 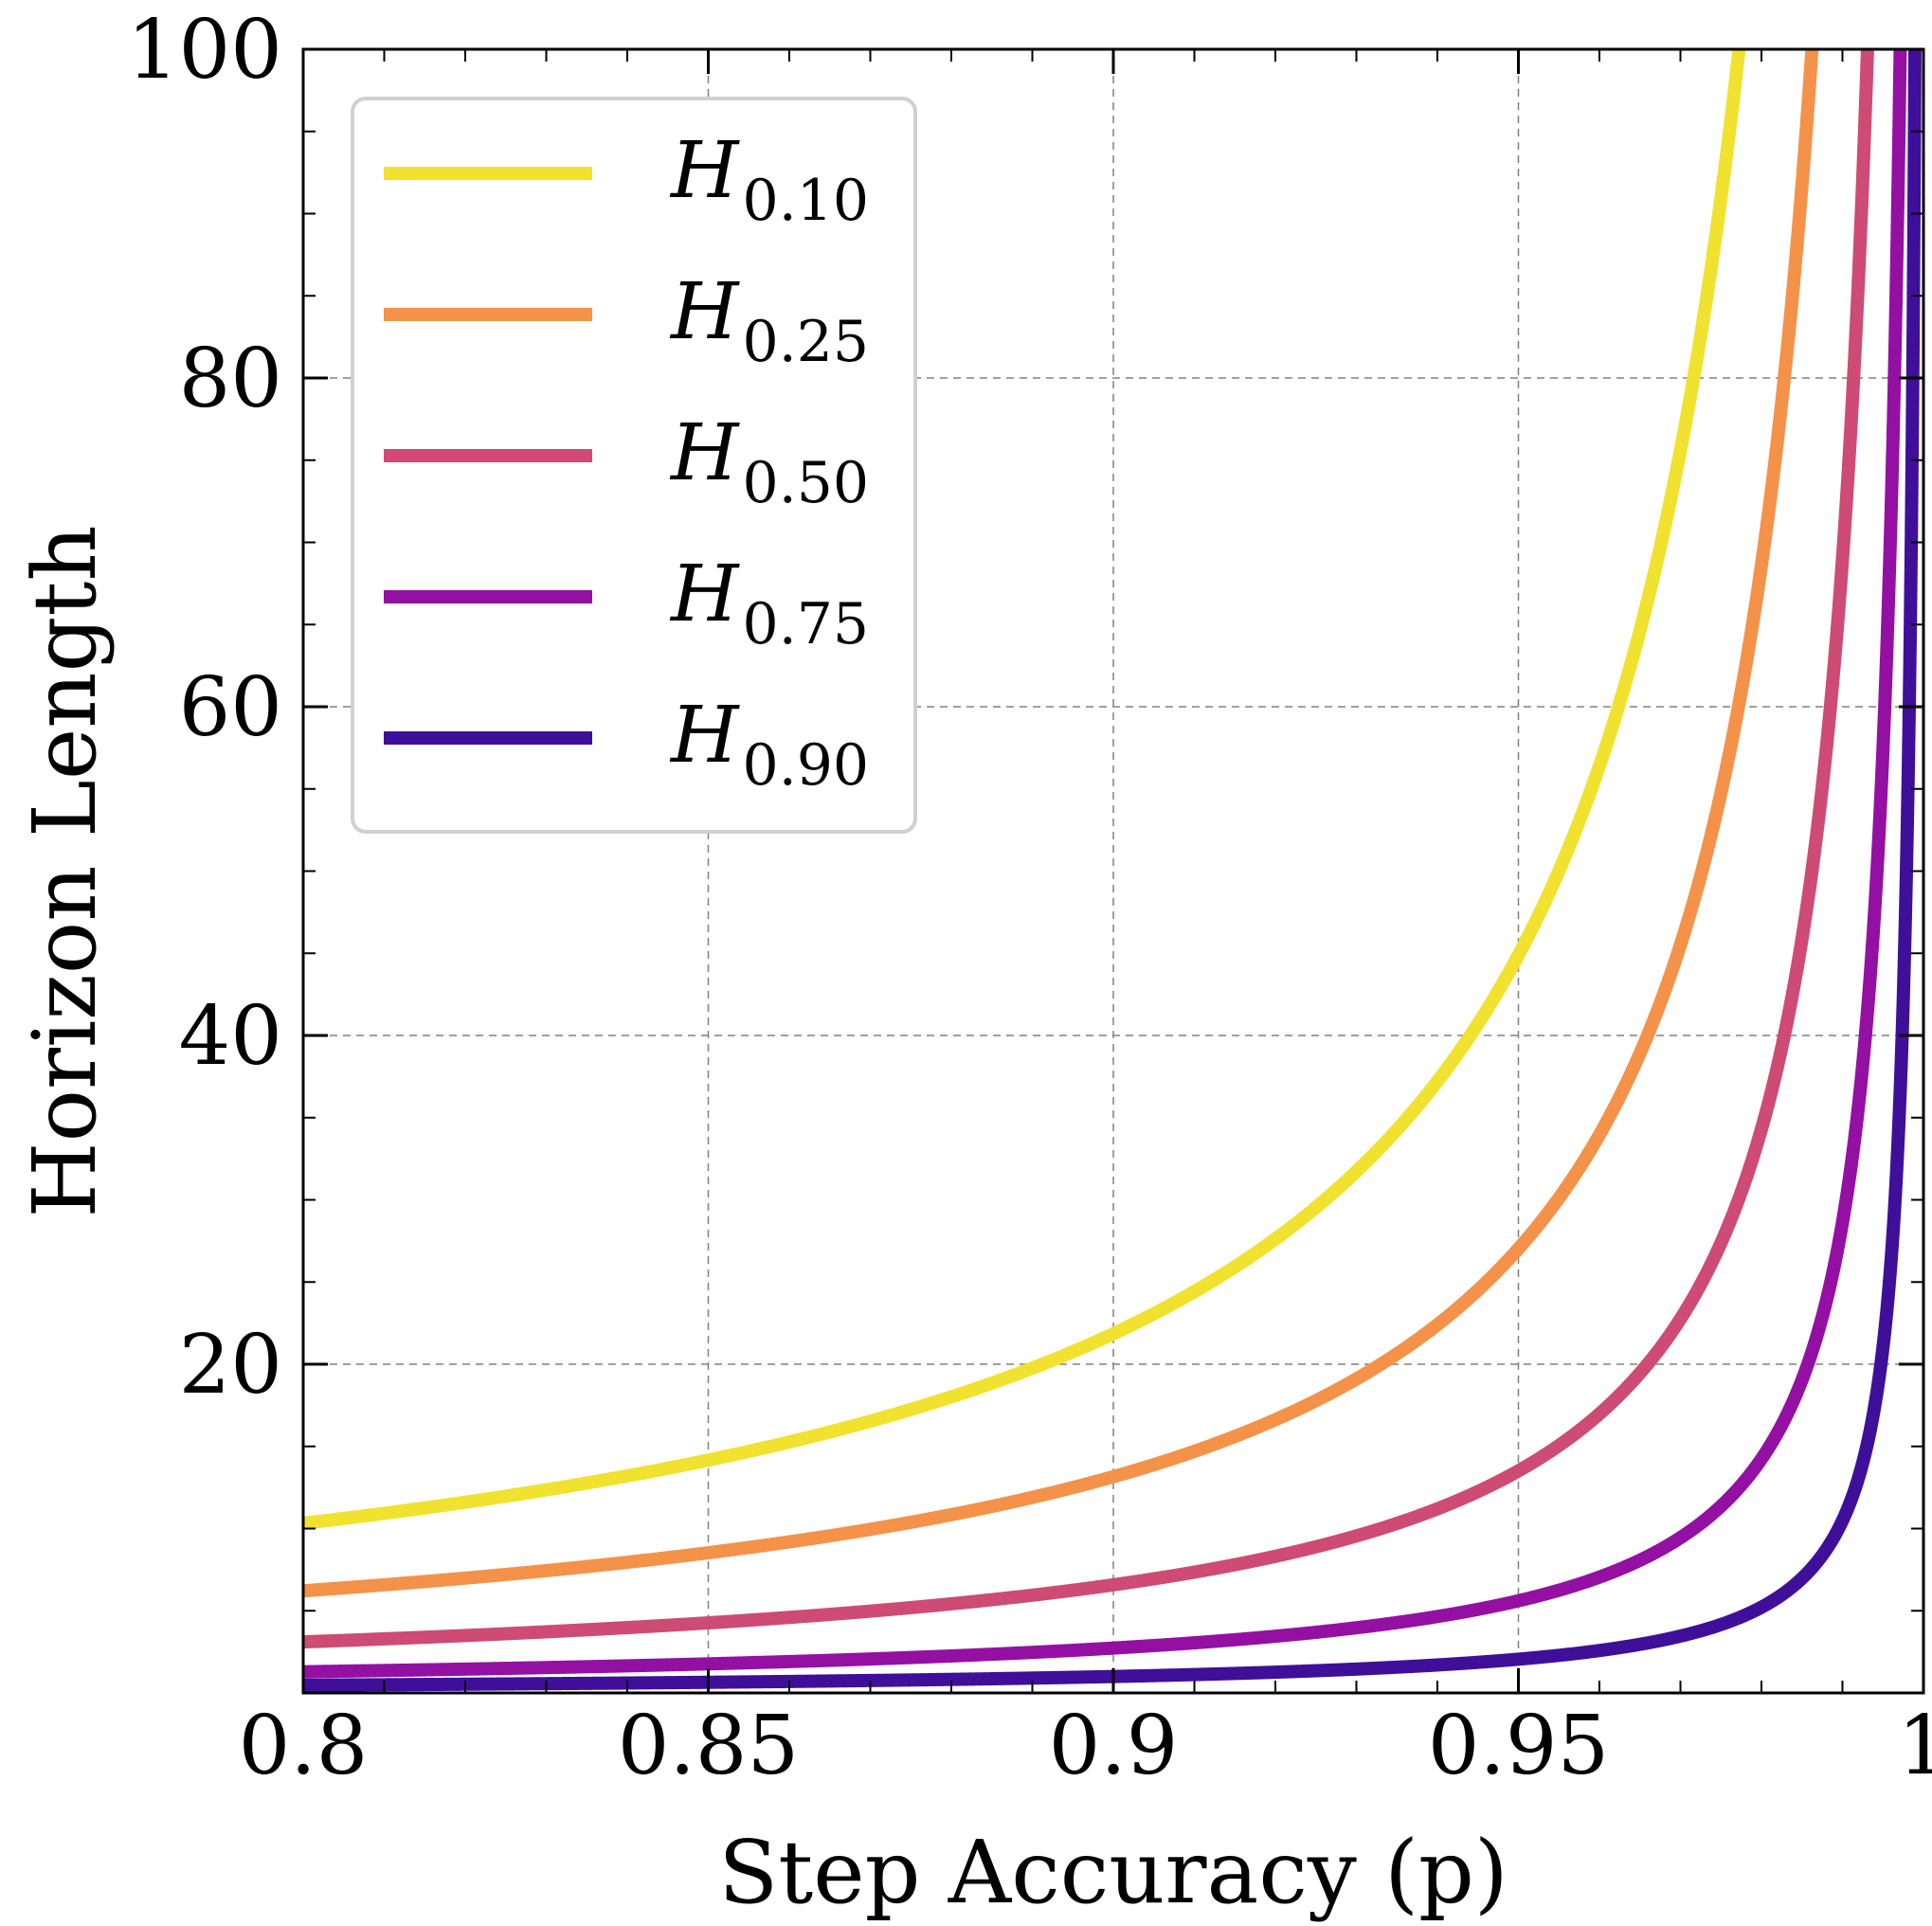 What do you see at coordinates (65, 871) in the screenshot?
I see `y-axis-title: Horizon Length` at bounding box center [65, 871].